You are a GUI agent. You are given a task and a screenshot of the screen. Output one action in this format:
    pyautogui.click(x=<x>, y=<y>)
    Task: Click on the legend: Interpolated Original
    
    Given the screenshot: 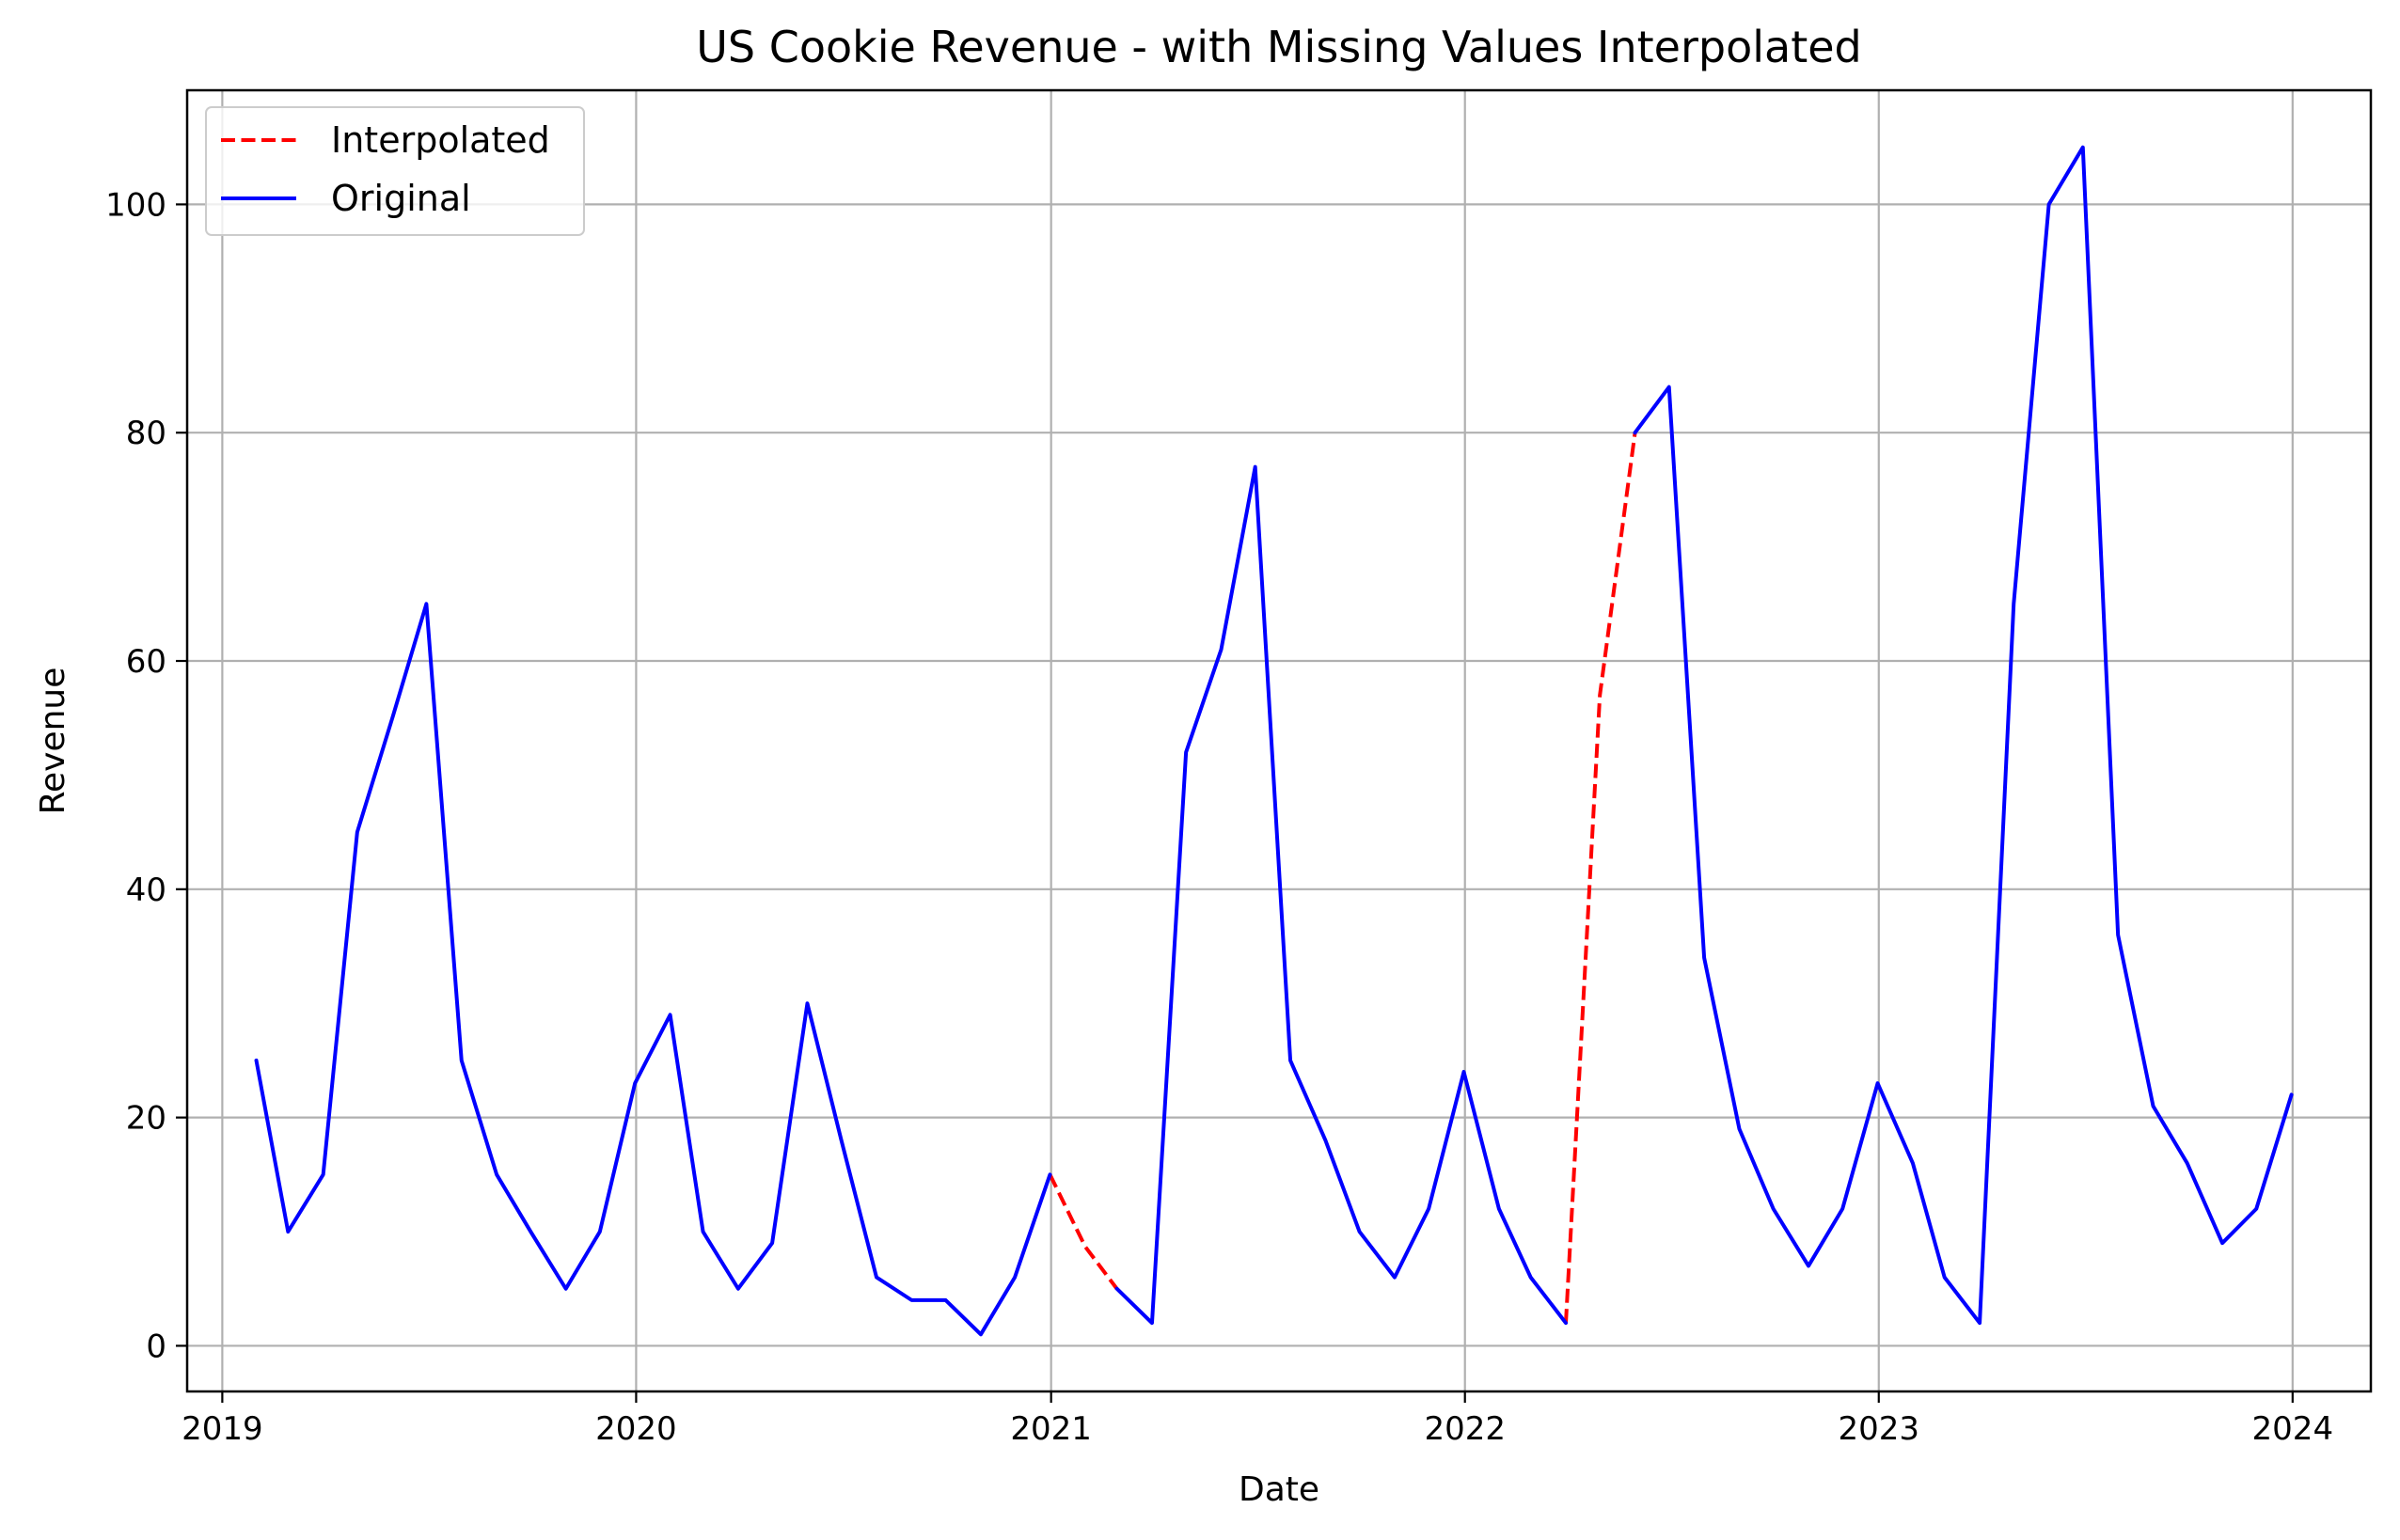 What is the action you would take?
    pyautogui.click(x=395, y=171)
    